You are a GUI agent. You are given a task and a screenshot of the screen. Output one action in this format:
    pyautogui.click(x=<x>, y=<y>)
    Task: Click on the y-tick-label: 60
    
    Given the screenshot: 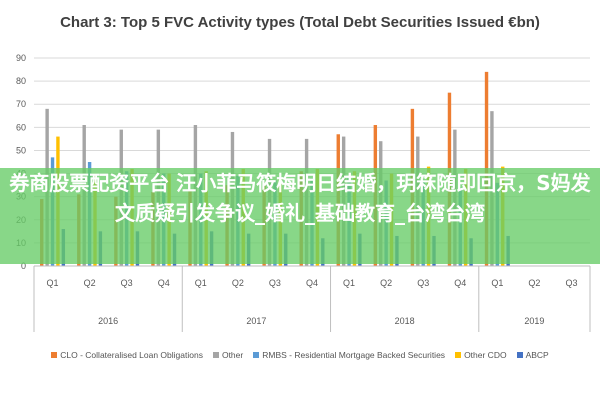 What is the action you would take?
    pyautogui.click(x=21, y=127)
    